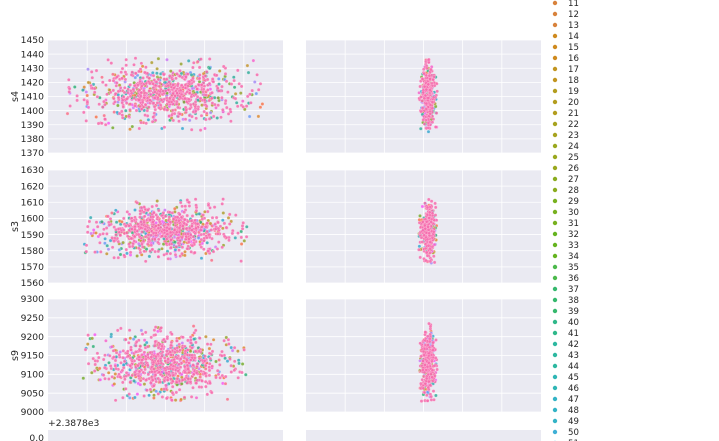 The width and height of the screenshot is (719, 441). Describe the element at coordinates (33, 186) in the screenshot. I see `y-tick-label: 1620` at that location.